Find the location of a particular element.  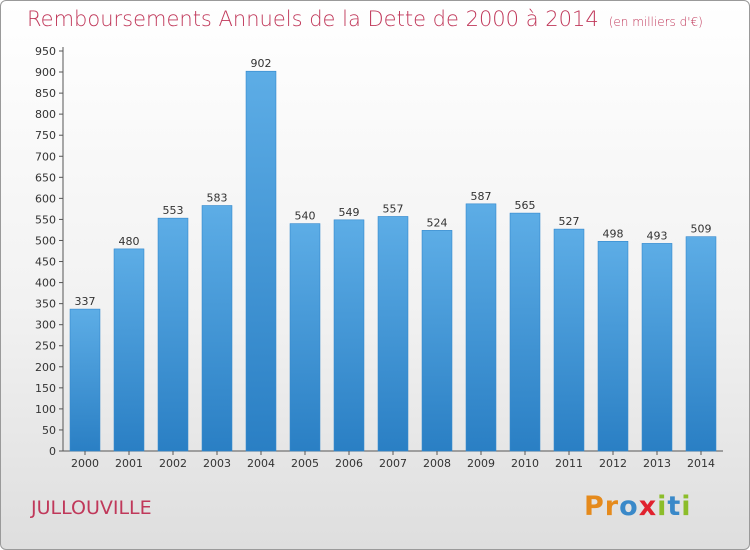

x-tick-label: 2003 is located at coordinates (217, 463).